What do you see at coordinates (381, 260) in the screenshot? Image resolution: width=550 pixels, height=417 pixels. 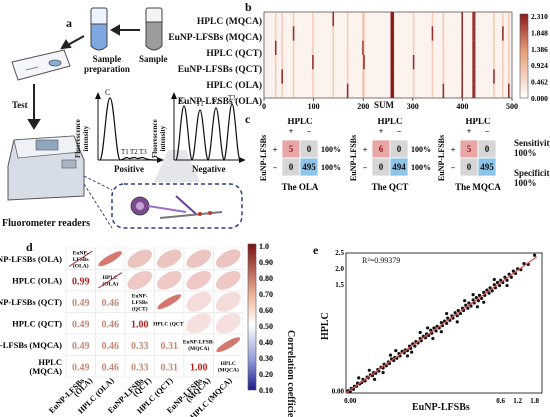 I see `r-squared-annotation: R²=0.99379` at bounding box center [381, 260].